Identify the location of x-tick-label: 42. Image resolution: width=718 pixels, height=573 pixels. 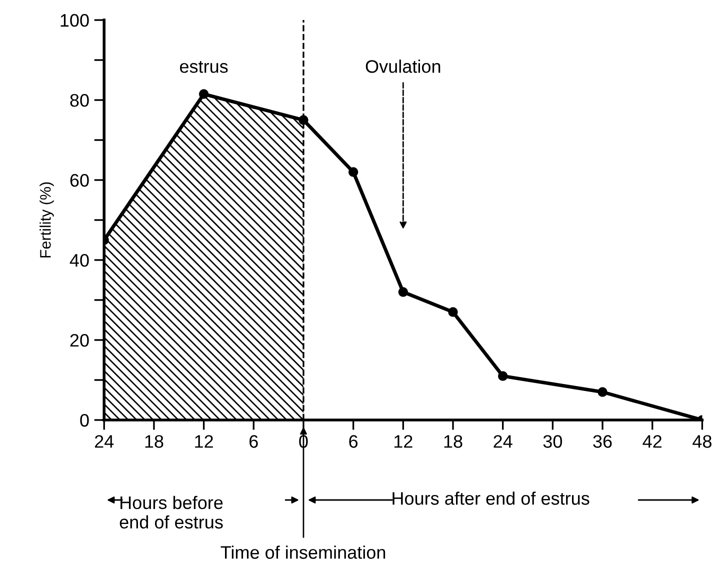
(652, 441).